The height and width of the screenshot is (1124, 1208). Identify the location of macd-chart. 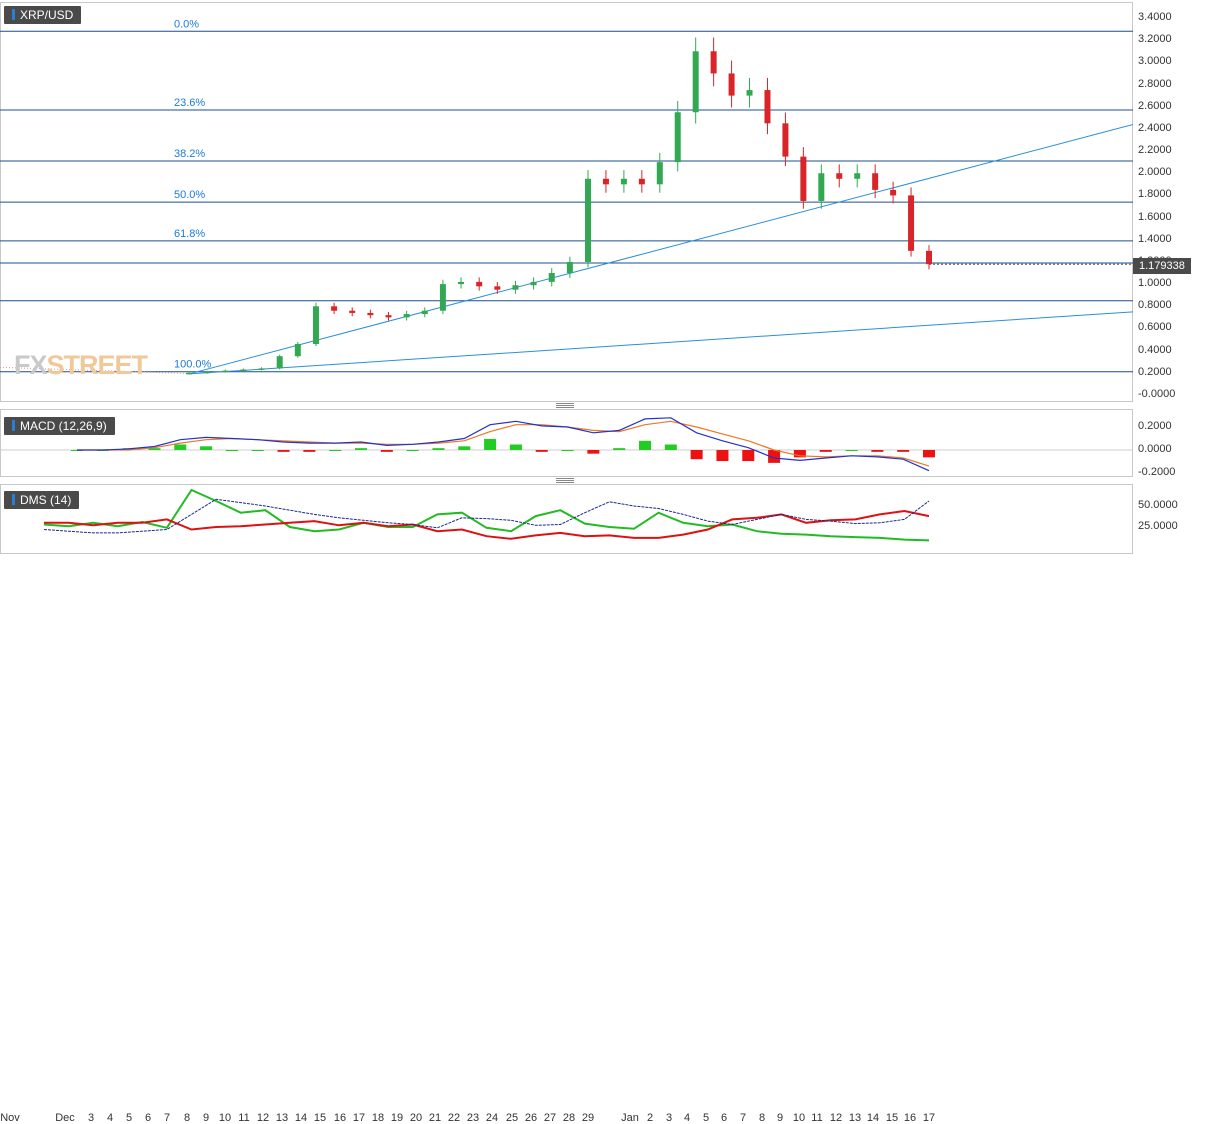
(566, 443).